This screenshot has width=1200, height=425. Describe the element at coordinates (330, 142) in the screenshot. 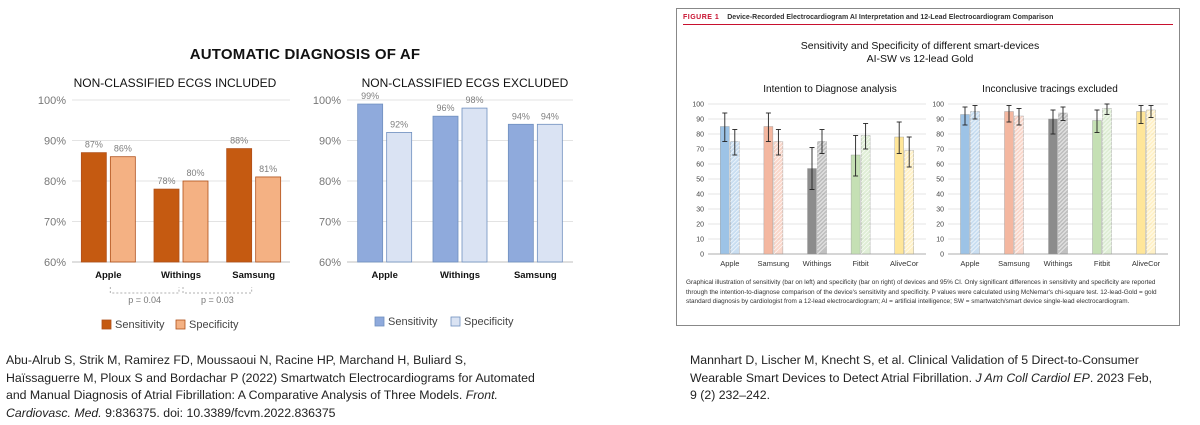

I see `y-tick-label: 90%` at that location.